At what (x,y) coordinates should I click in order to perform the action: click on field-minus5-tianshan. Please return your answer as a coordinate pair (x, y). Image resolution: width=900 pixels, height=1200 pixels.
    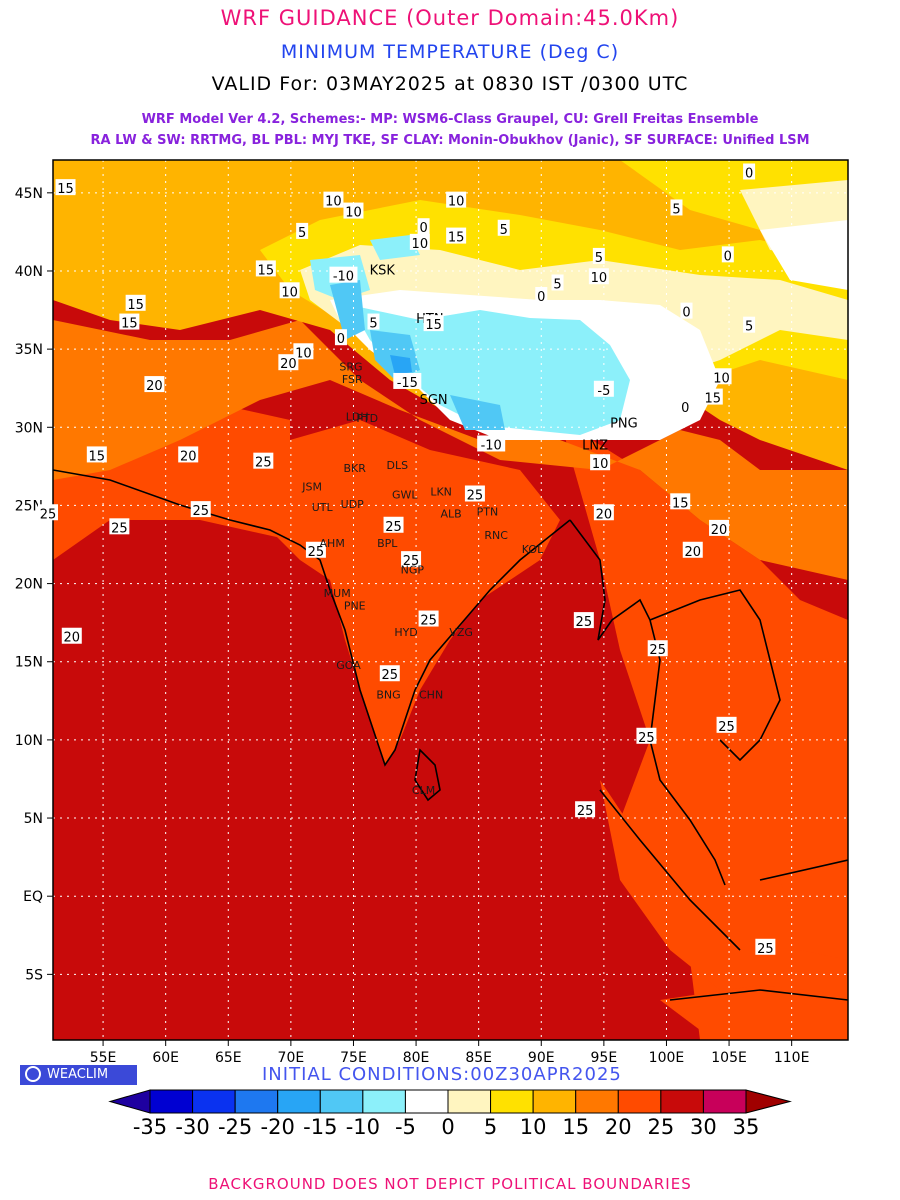
    Looking at the image, I should click on (395, 247).